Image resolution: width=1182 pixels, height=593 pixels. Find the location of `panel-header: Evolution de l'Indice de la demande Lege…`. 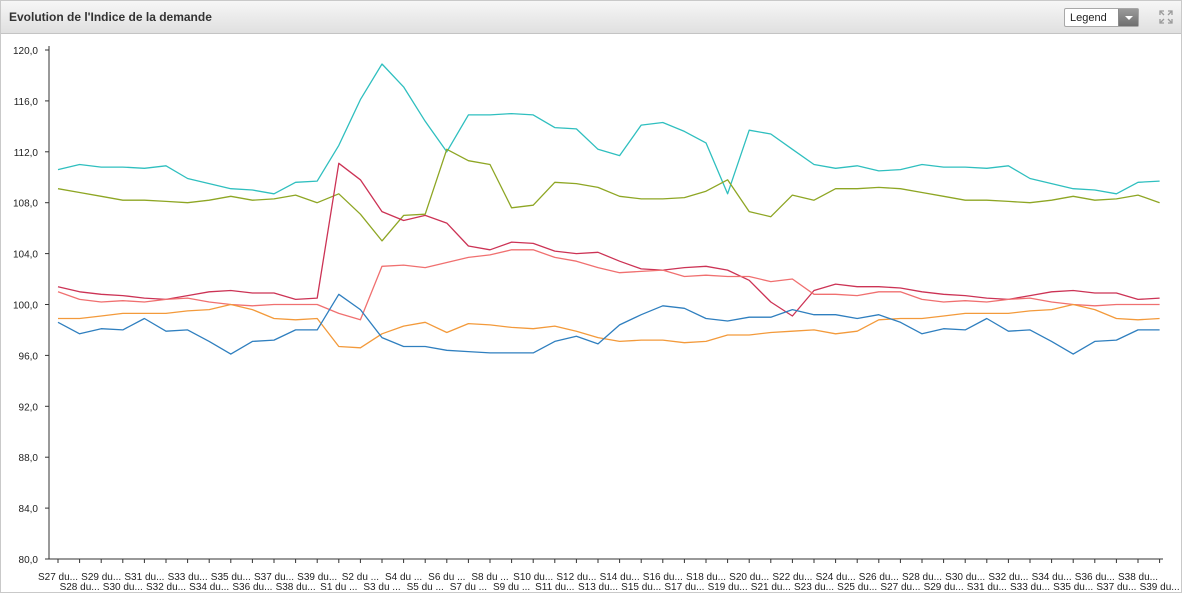

panel-header: Evolution de l'Indice de la demande Lege… is located at coordinates (591, 17).